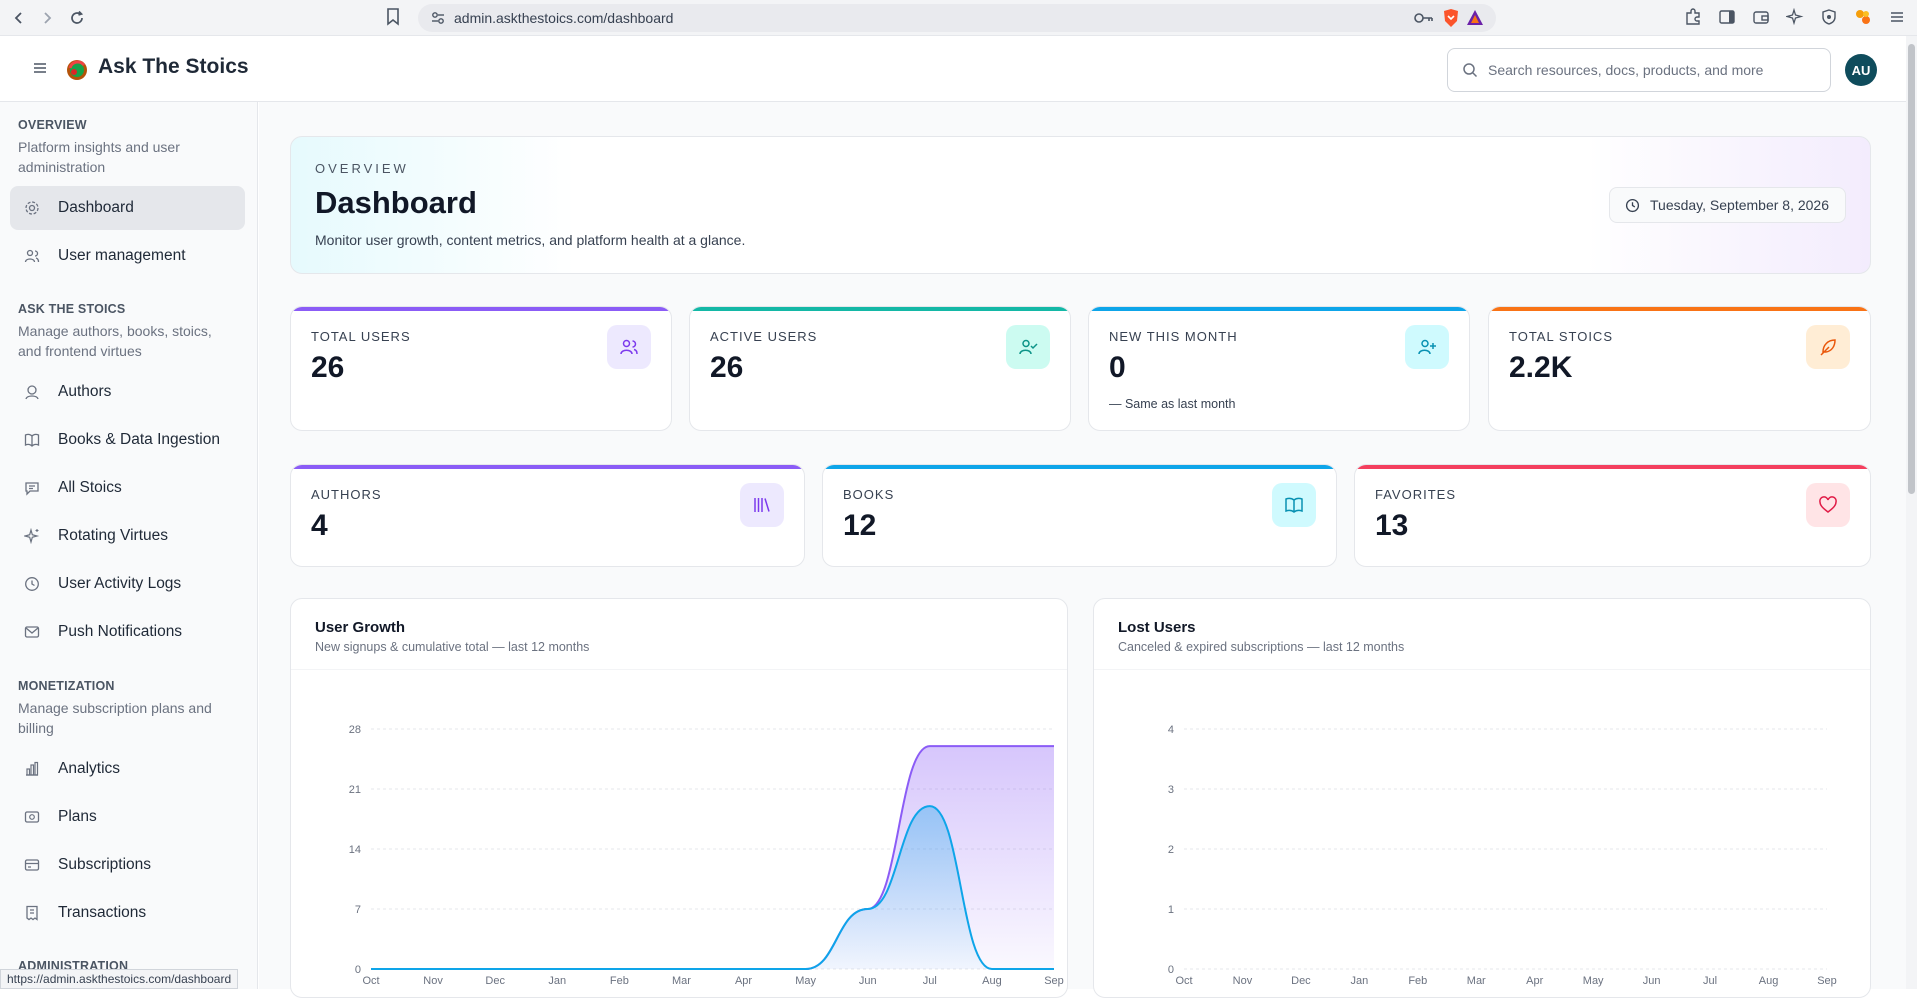 This screenshot has height=998, width=1917. Describe the element at coordinates (1424, 19) in the screenshot. I see `key-icon` at that location.